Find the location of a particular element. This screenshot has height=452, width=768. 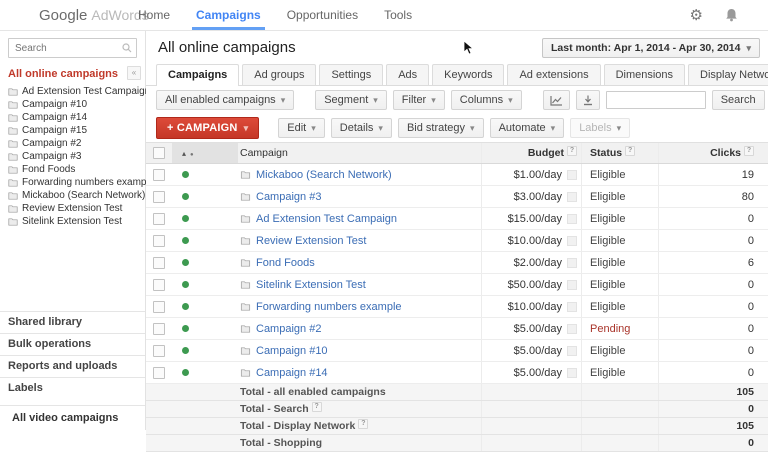

nav-home: Home is located at coordinates (154, 15).